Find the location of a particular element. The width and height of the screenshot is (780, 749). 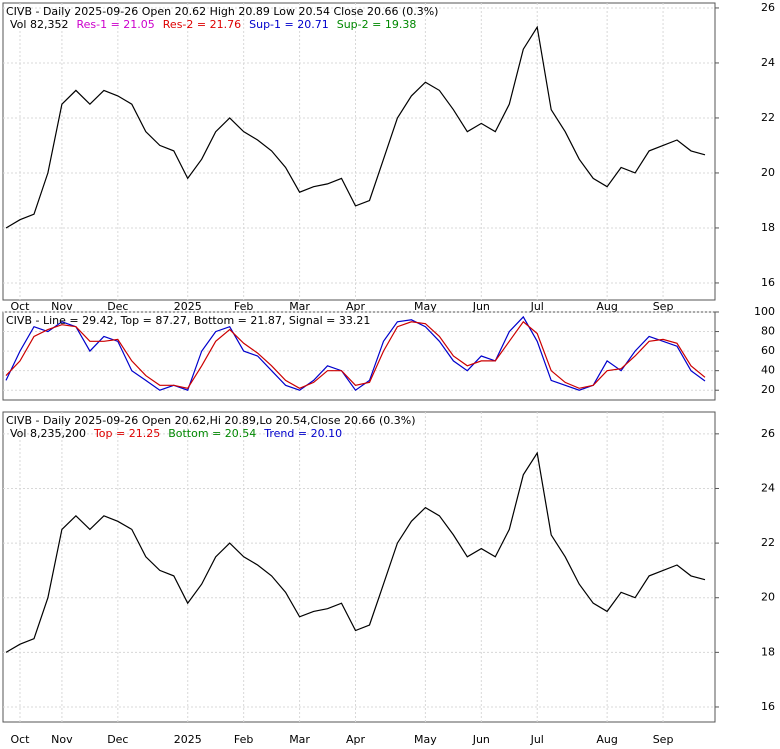

y-tick-label: 80 is located at coordinates (768, 331).